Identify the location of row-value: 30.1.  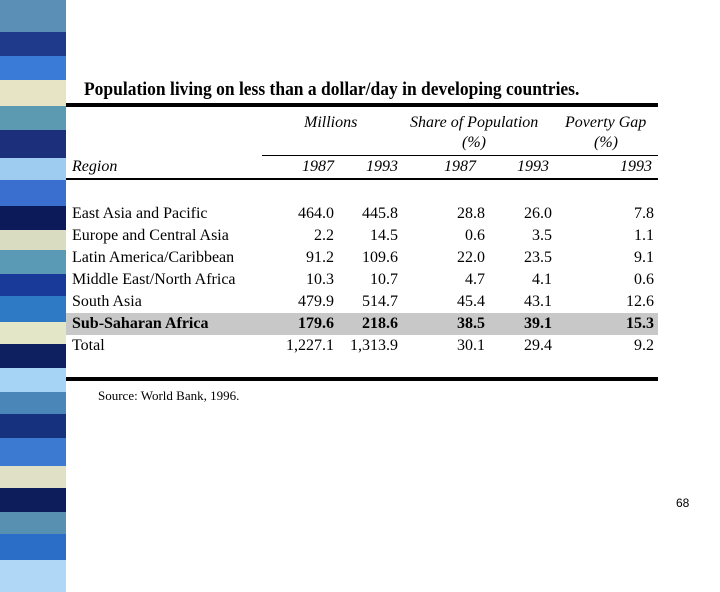
(471, 345).